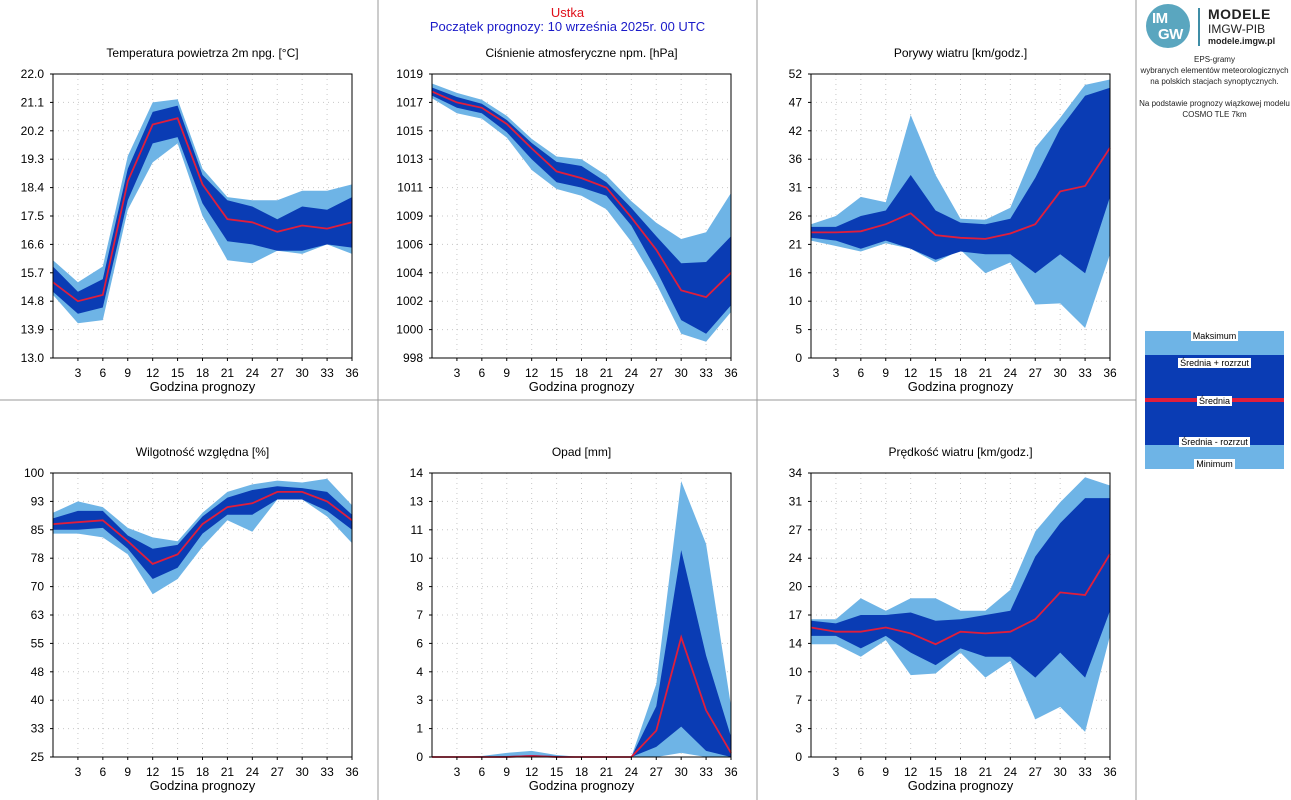 The height and width of the screenshot is (800, 1291). I want to click on legend-max-label: Maksimum, so click(1214, 336).